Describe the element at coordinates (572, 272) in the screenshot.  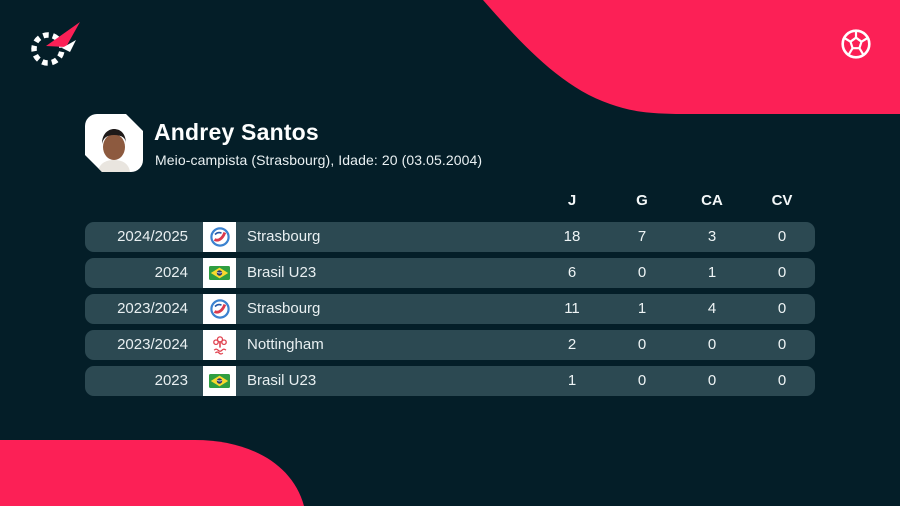
I see `stat-games: 6` at that location.